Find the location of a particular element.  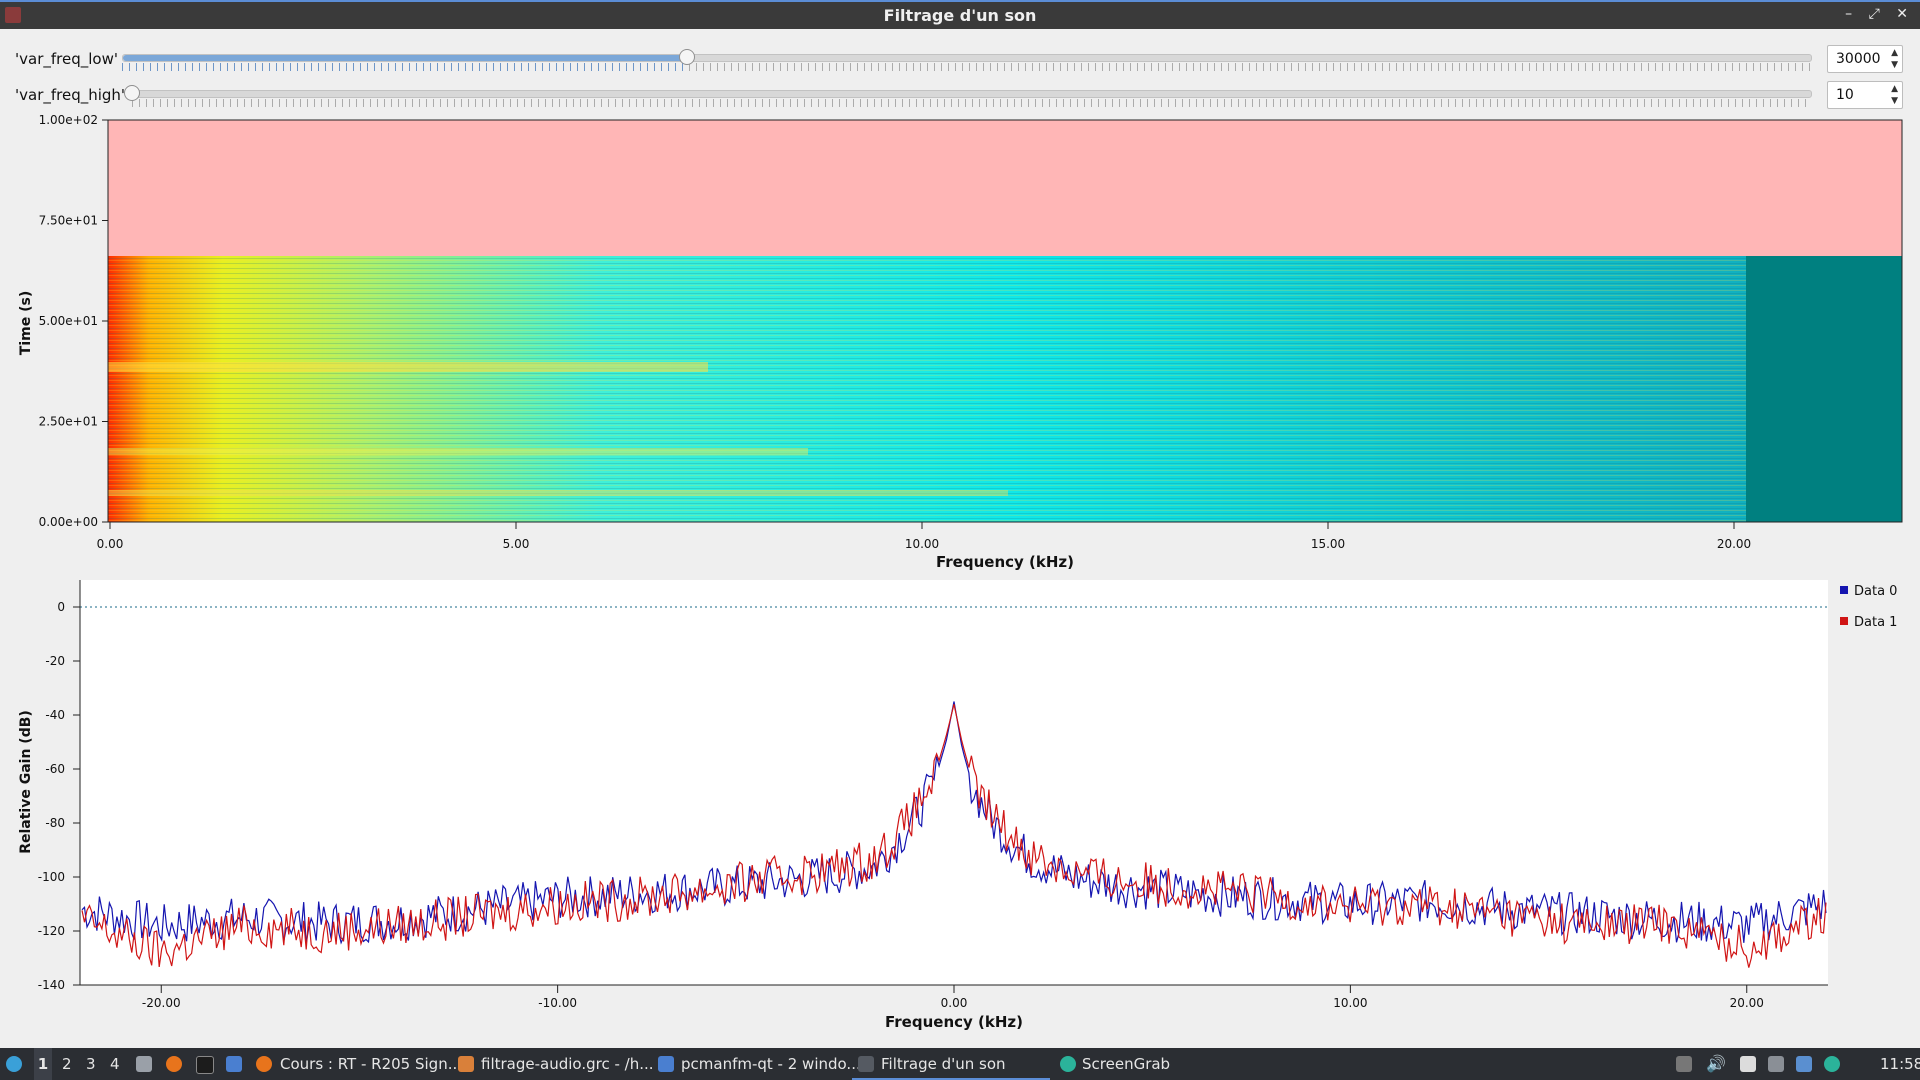

psd-ytick-label: -60 is located at coordinates (55, 769).